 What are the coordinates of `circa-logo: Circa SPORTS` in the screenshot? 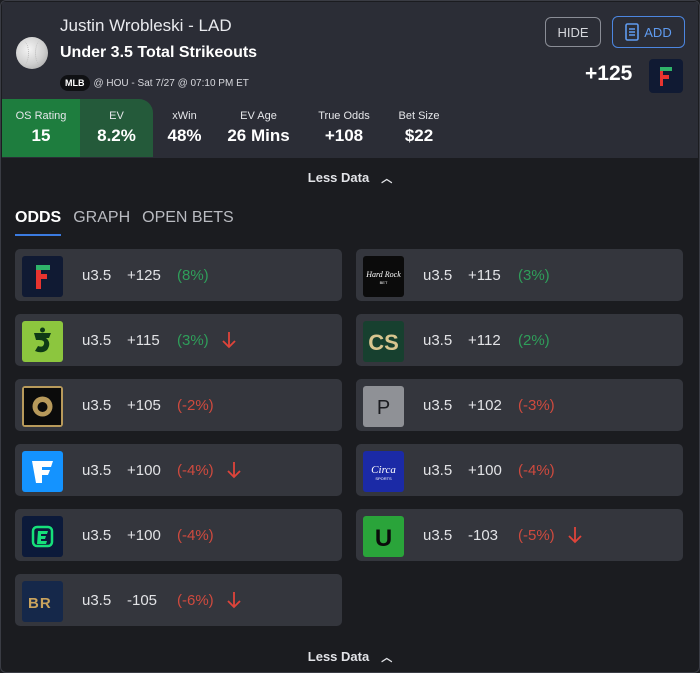 It's located at (383, 471).